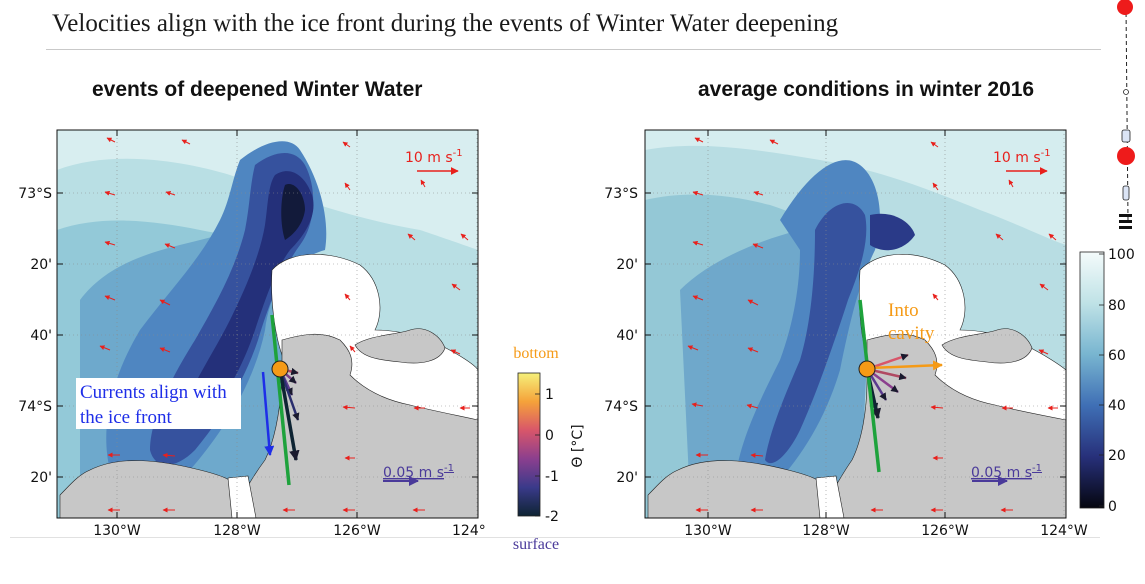 The height and width of the screenshot is (584, 1145). What do you see at coordinates (869, 386) in the screenshot?
I see `right-ice-front-line` at bounding box center [869, 386].